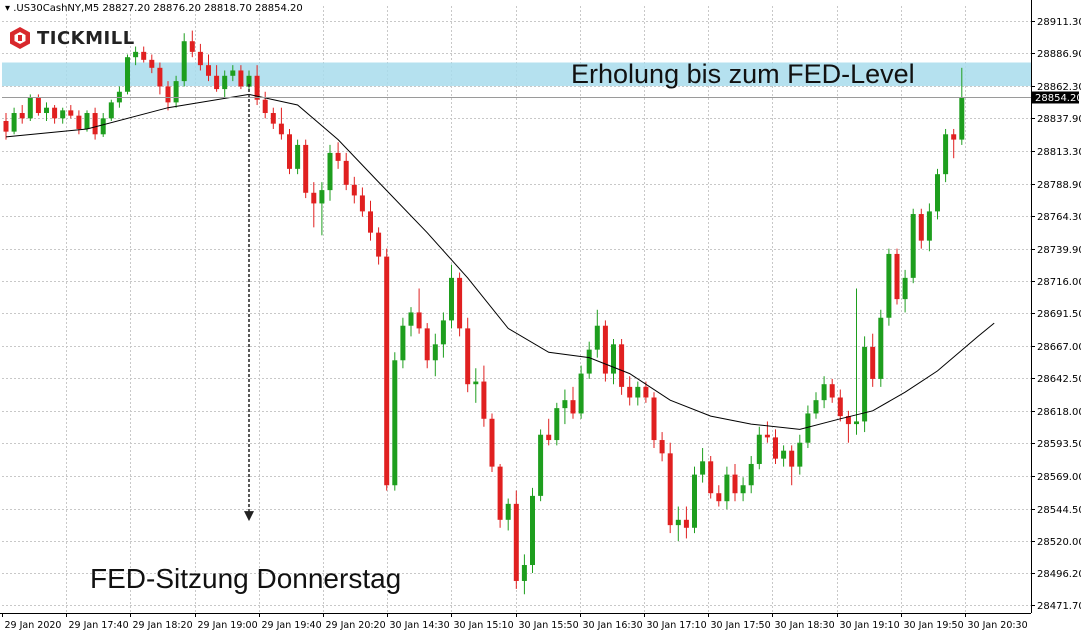 The image size is (1081, 638). I want to click on y-tick-label: 28837.90, so click(1059, 119).